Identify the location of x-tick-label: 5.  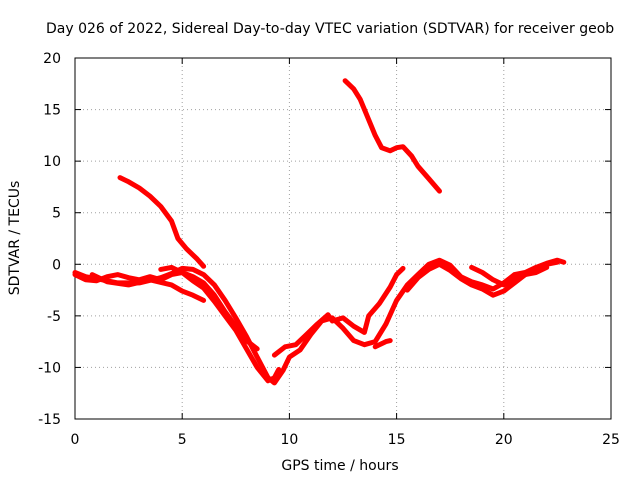
(182, 440).